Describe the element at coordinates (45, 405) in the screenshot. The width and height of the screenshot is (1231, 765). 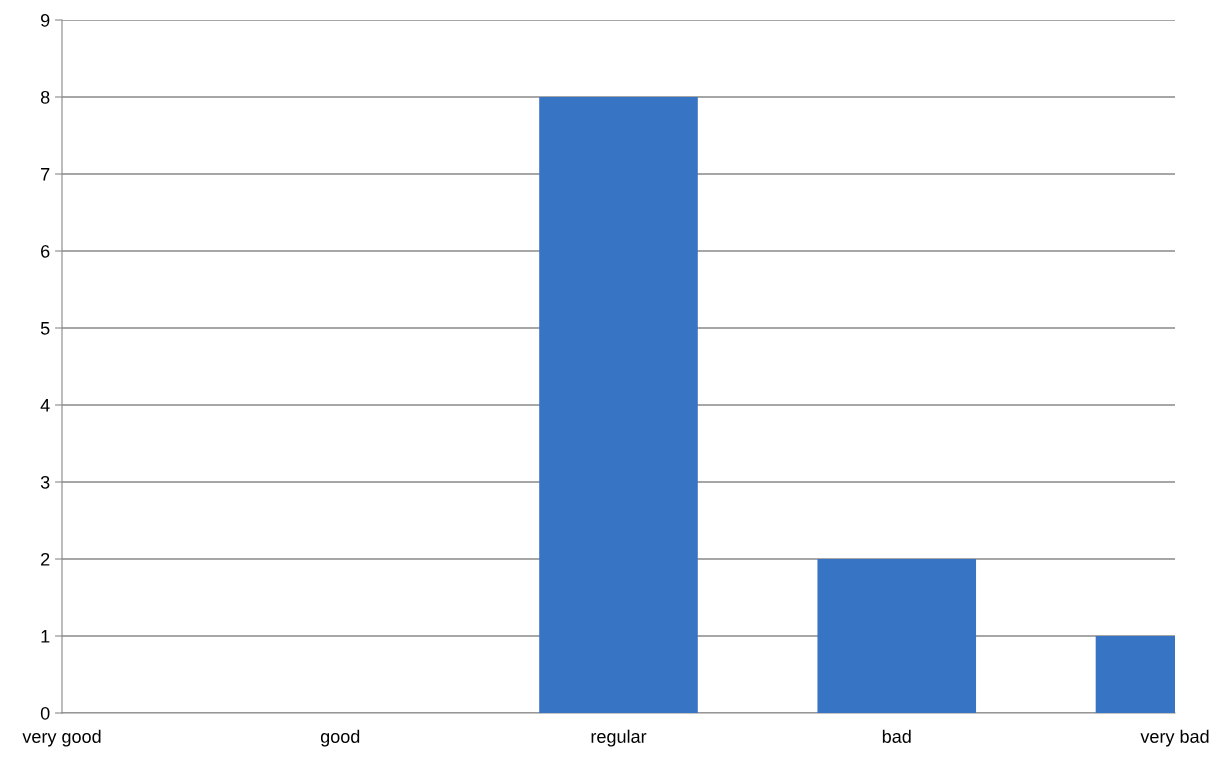
I see `y-tick-label: 4` at that location.